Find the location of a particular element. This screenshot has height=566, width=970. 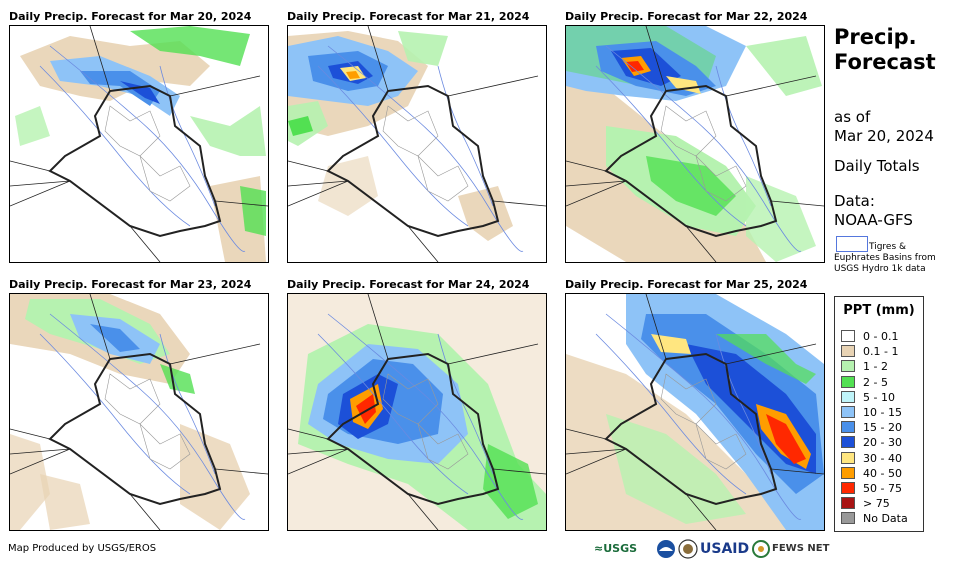

forecast-panel-mar-20: Daily Precip. Forecast for Mar 20, 2024 is located at coordinates (139, 136).